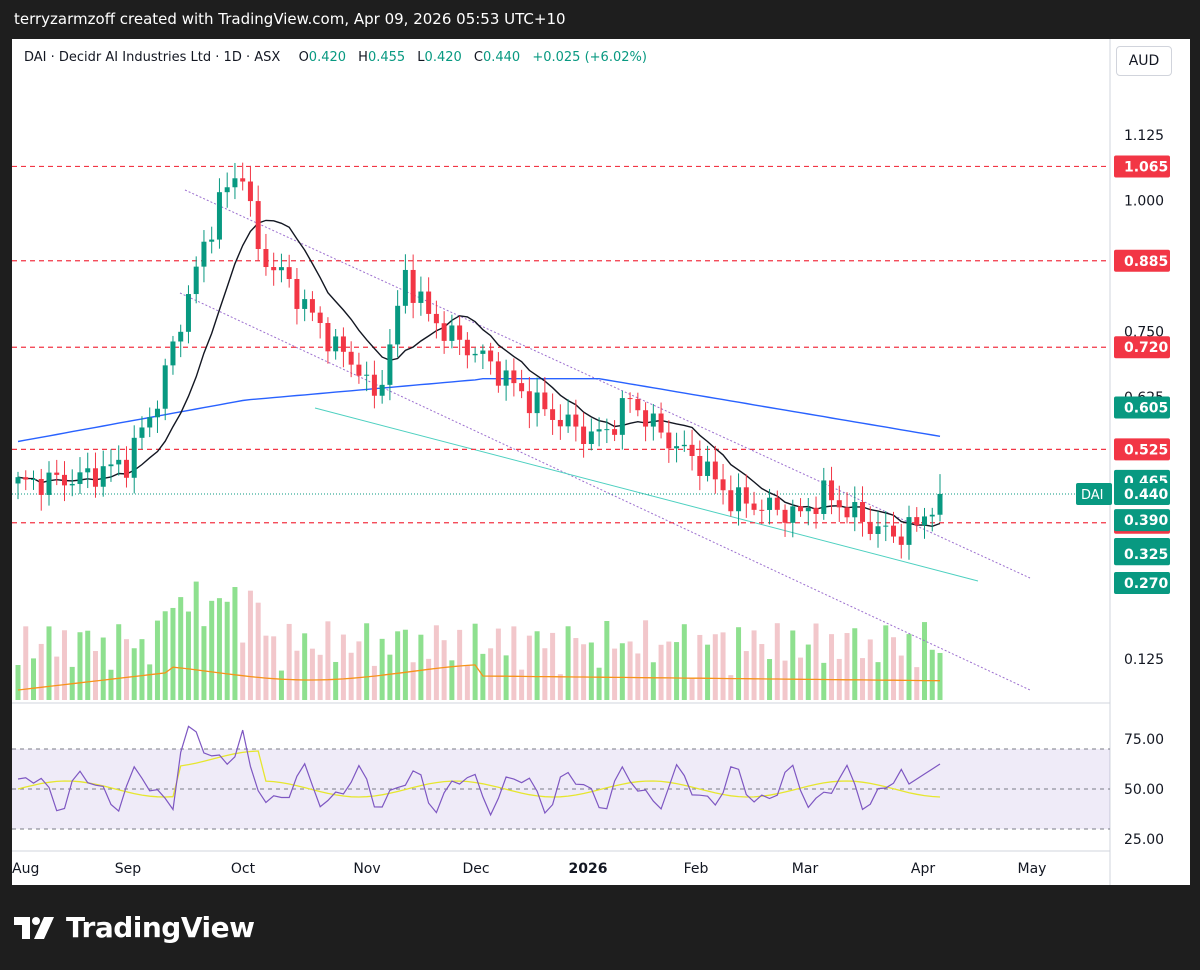  I want to click on bottom-bar, so click(600, 928).